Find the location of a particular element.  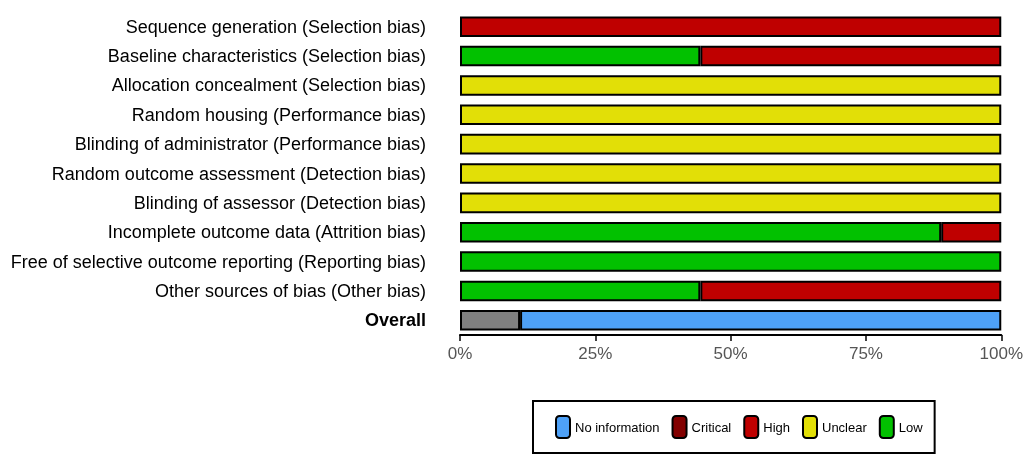

legend-label: Unclear is located at coordinates (845, 427).